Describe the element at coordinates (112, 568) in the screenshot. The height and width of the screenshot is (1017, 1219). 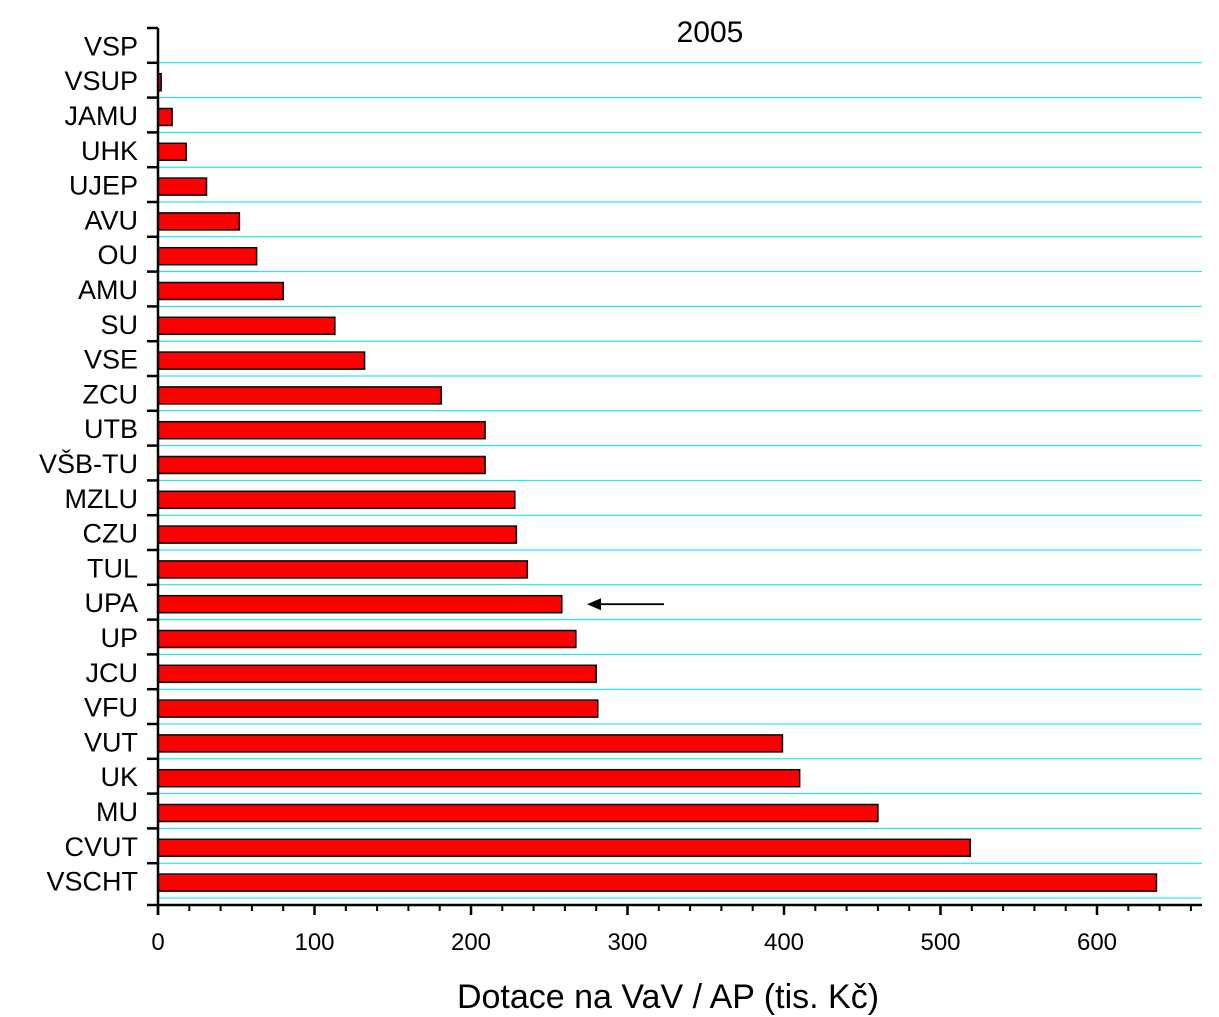
I see `category-label: TUL` at that location.